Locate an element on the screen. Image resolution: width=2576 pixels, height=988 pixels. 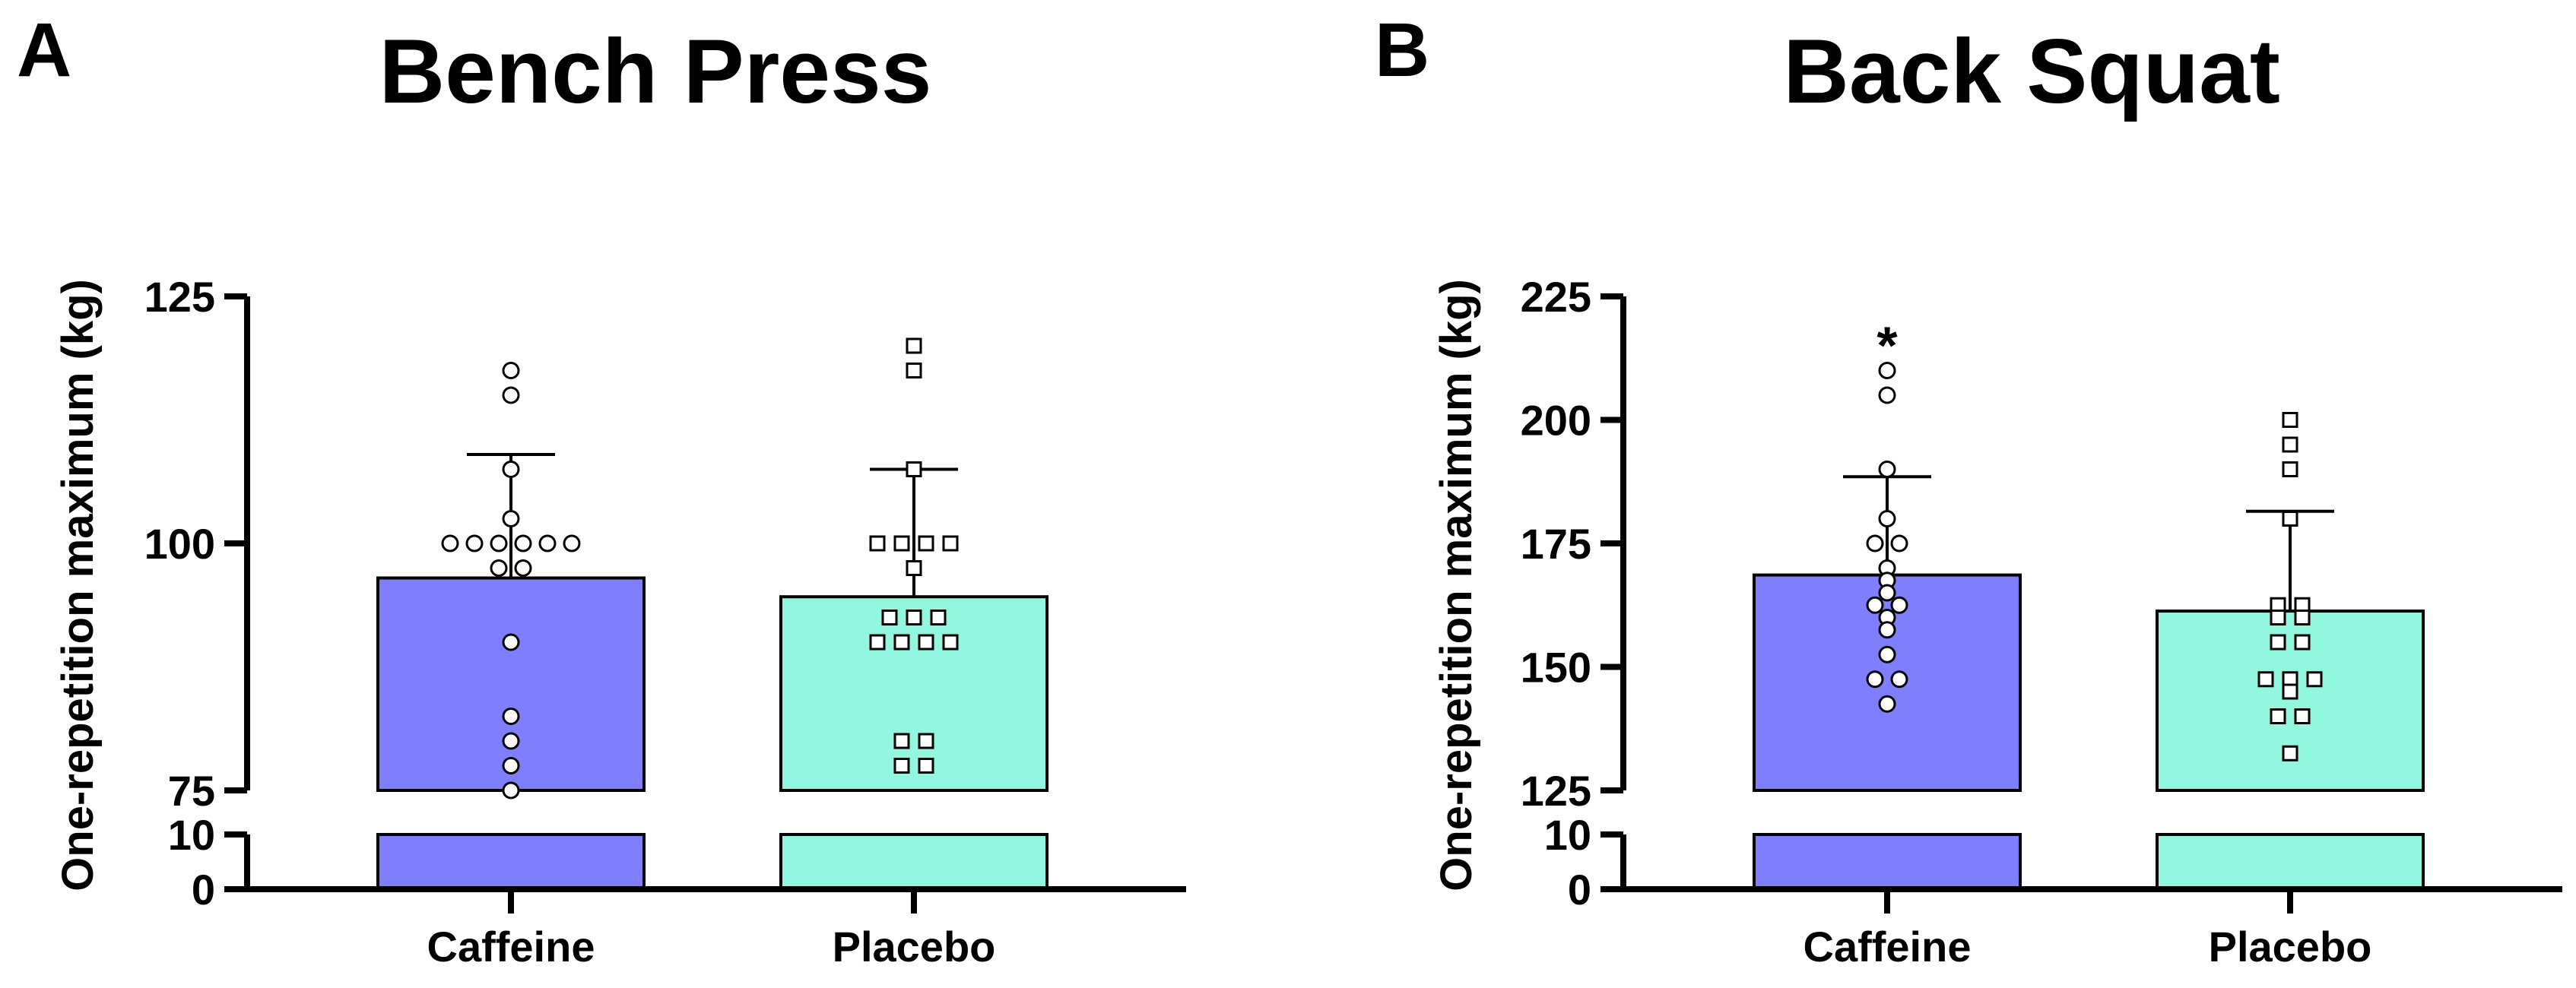
chart-title: Back Squat is located at coordinates (2032, 71).